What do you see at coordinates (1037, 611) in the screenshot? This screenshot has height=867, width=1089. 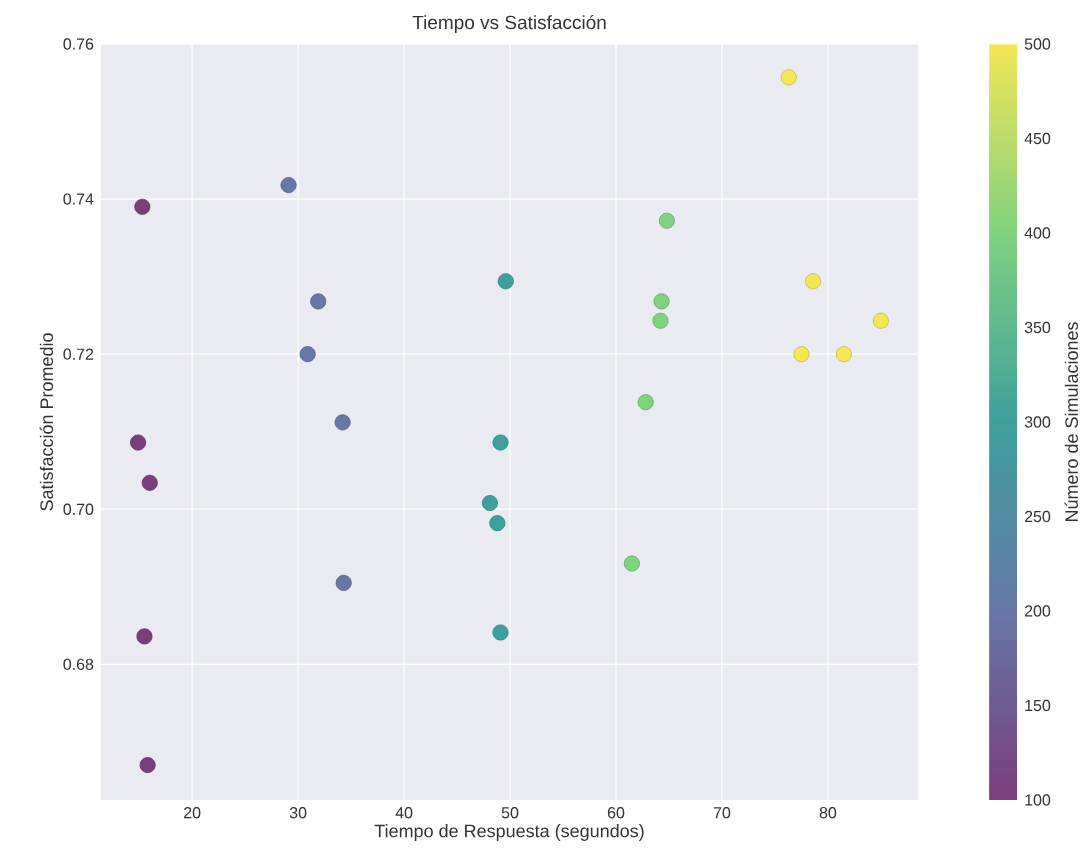 I see `color-bar-label: 200` at bounding box center [1037, 611].